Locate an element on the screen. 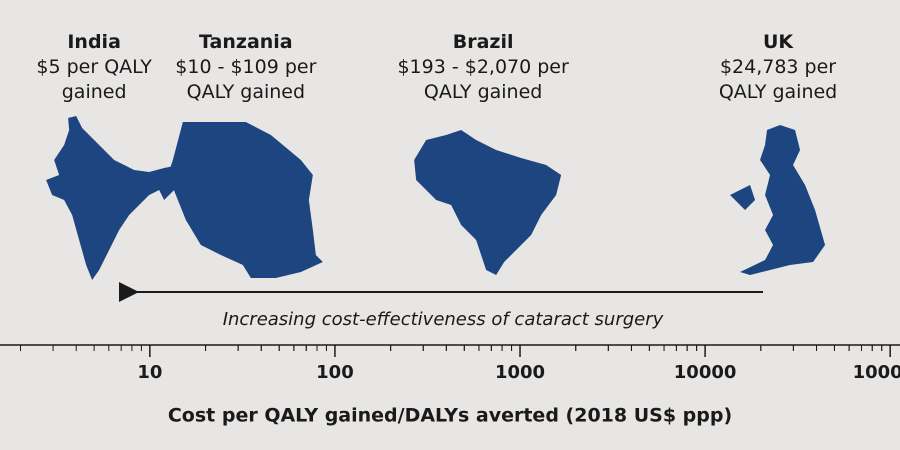  x-tick-label: 100000 is located at coordinates (876, 372).